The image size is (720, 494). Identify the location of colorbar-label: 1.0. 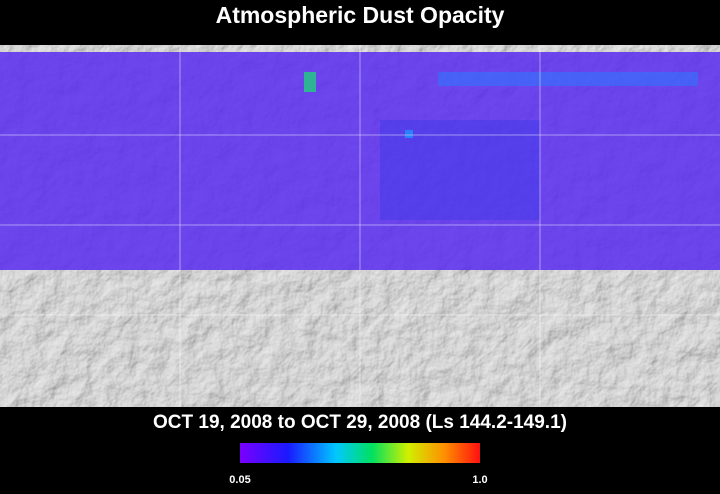
(479, 480).